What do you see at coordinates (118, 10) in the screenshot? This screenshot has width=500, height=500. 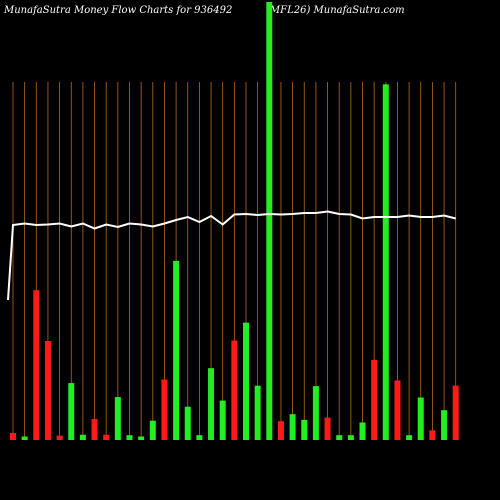 I see `header-left-text: MunafaSutra Money Flow Charts for 936492` at bounding box center [118, 10].